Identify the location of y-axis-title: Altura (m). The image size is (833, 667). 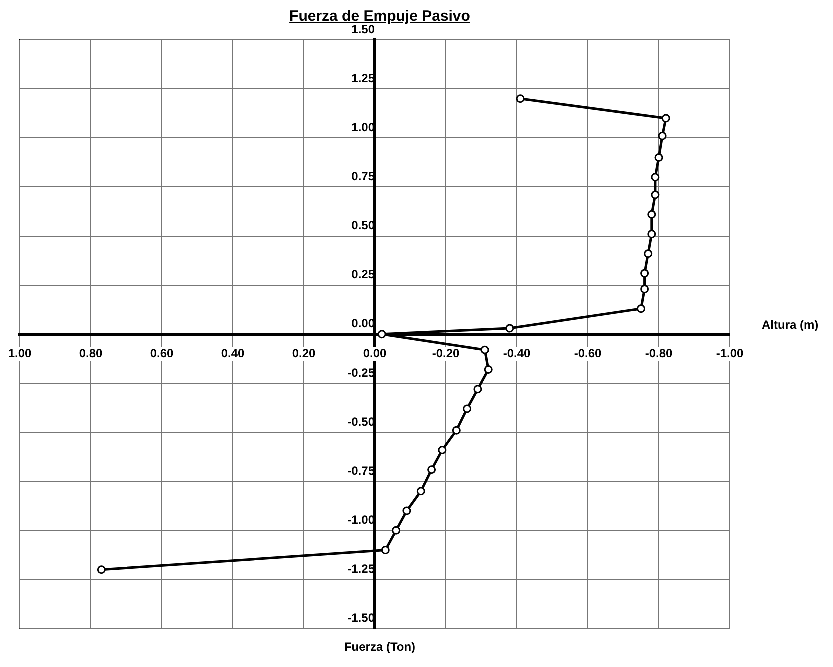
(790, 325).